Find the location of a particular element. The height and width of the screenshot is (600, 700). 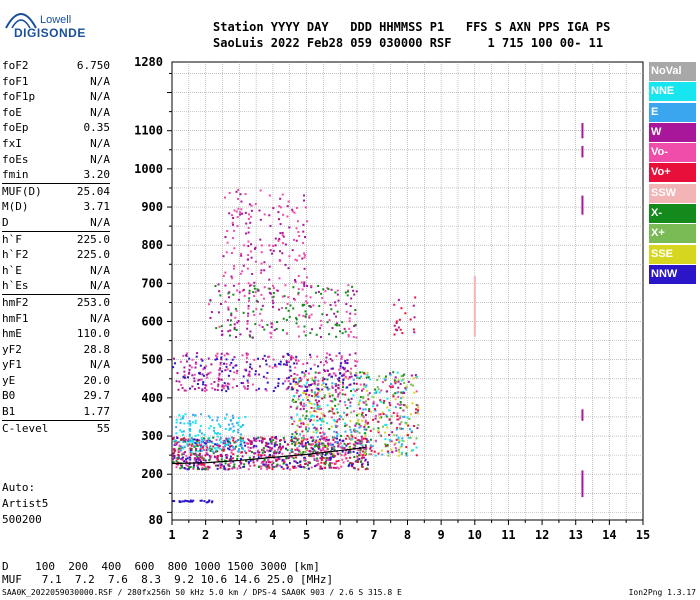

param-label: foF2 is located at coordinates (15, 65).